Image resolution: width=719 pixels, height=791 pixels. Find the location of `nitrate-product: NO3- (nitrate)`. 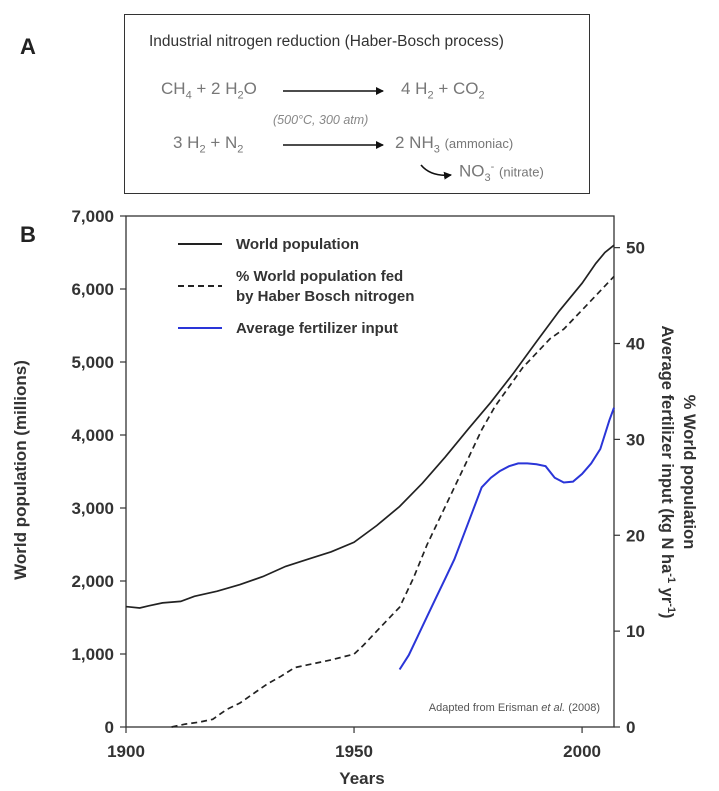

nitrate-product: NO3- (nitrate) is located at coordinates (501, 173).